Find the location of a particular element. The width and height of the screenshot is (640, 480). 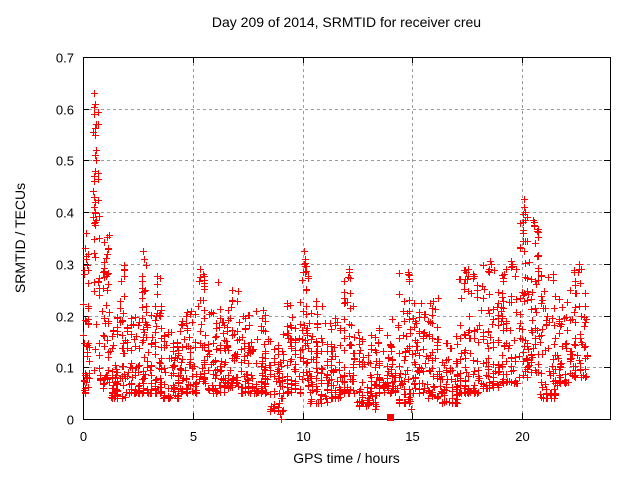

y-tick-label: 0.7 is located at coordinates (65, 58).